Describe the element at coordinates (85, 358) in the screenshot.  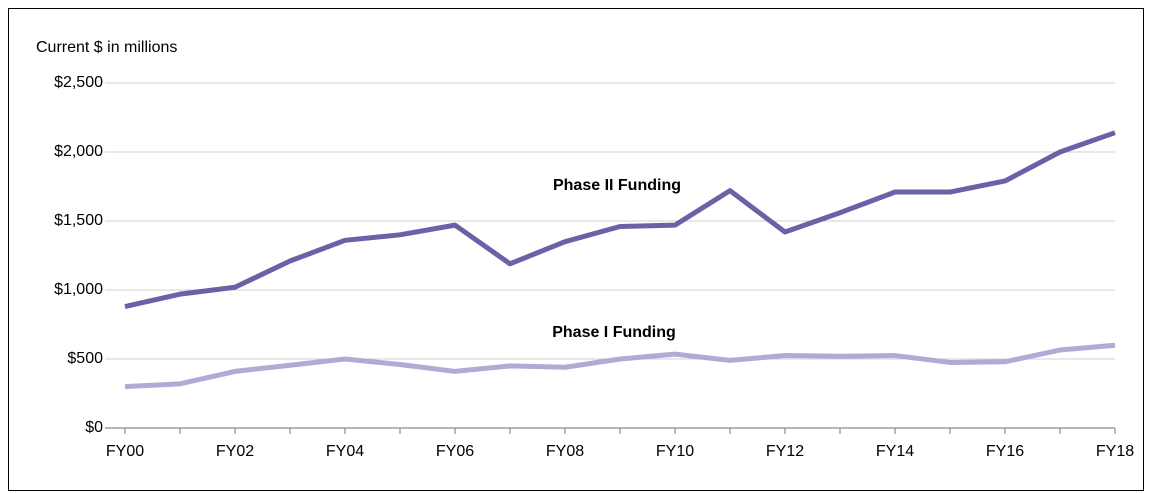
I see `y-tick-label: $500` at that location.